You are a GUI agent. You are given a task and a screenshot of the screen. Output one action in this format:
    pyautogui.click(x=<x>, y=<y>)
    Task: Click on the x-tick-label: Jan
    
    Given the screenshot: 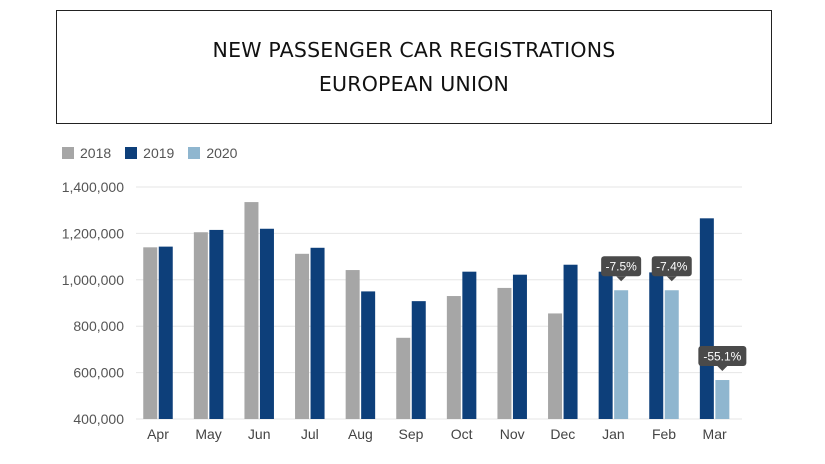 What is the action you would take?
    pyautogui.click(x=613, y=434)
    